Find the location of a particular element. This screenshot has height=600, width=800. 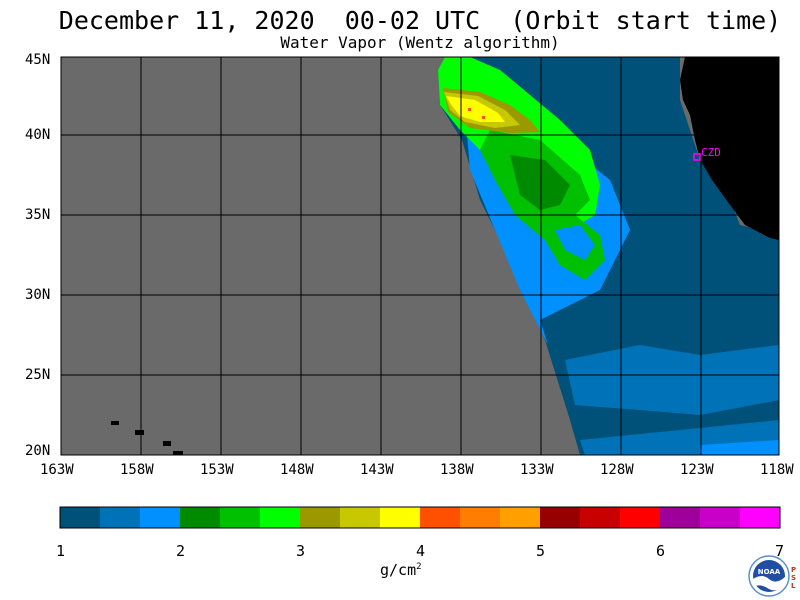

colorbar-tick-6: 6 is located at coordinates (661, 551).